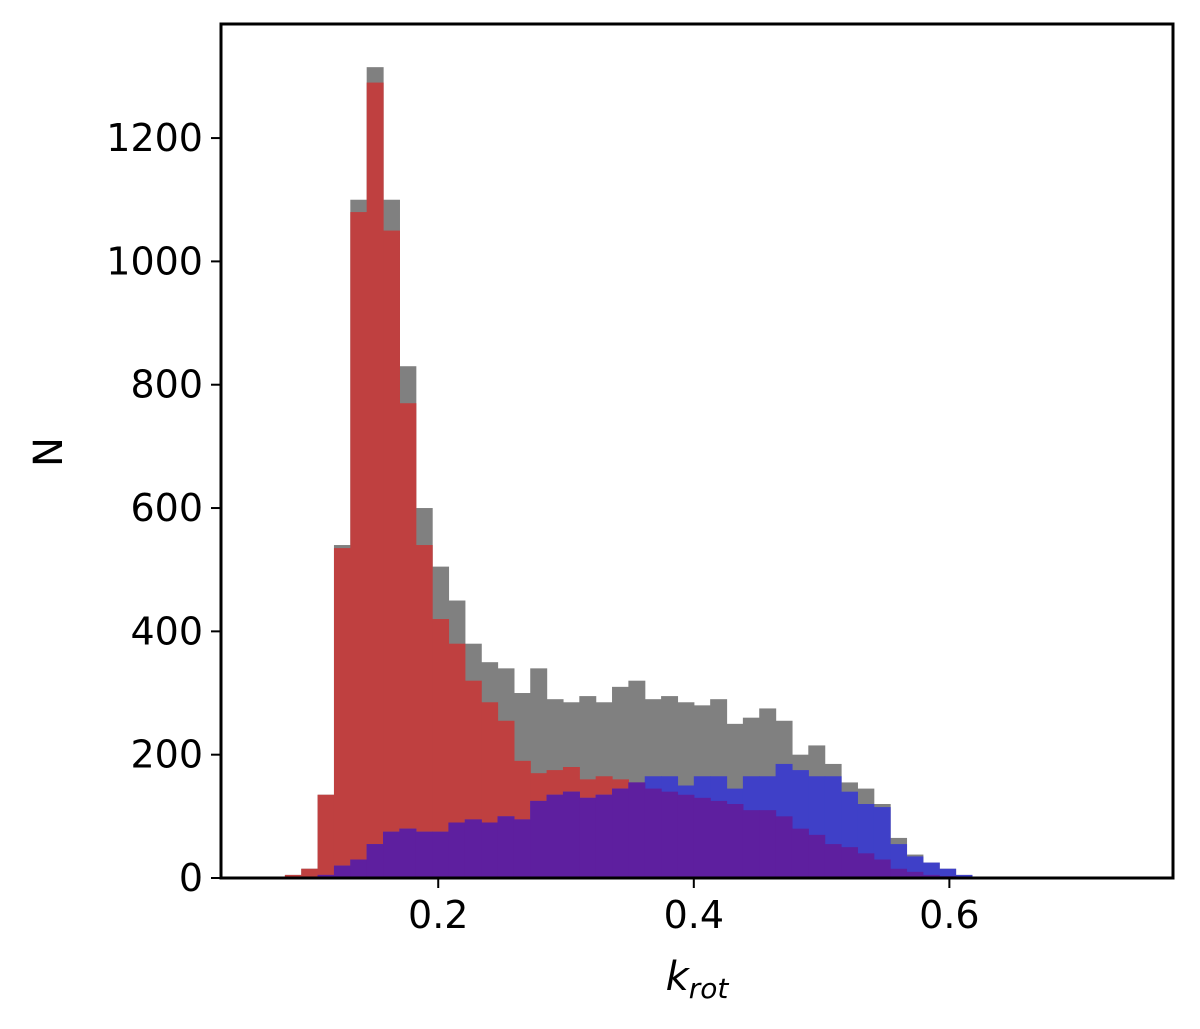  Describe the element at coordinates (49, 452) in the screenshot. I see `y-axis-label: N` at that location.